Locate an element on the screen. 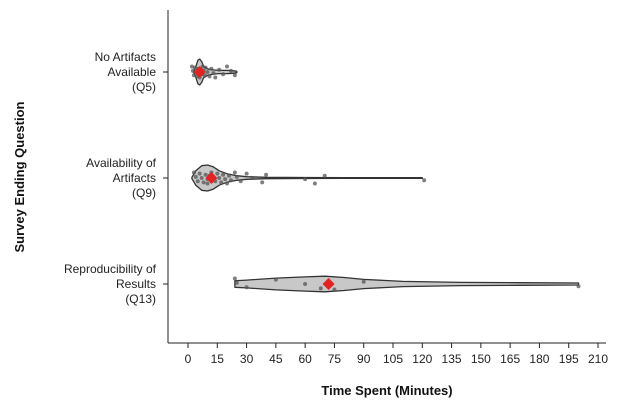 This screenshot has height=403, width=617. x-tick-label: 75 is located at coordinates (335, 359).